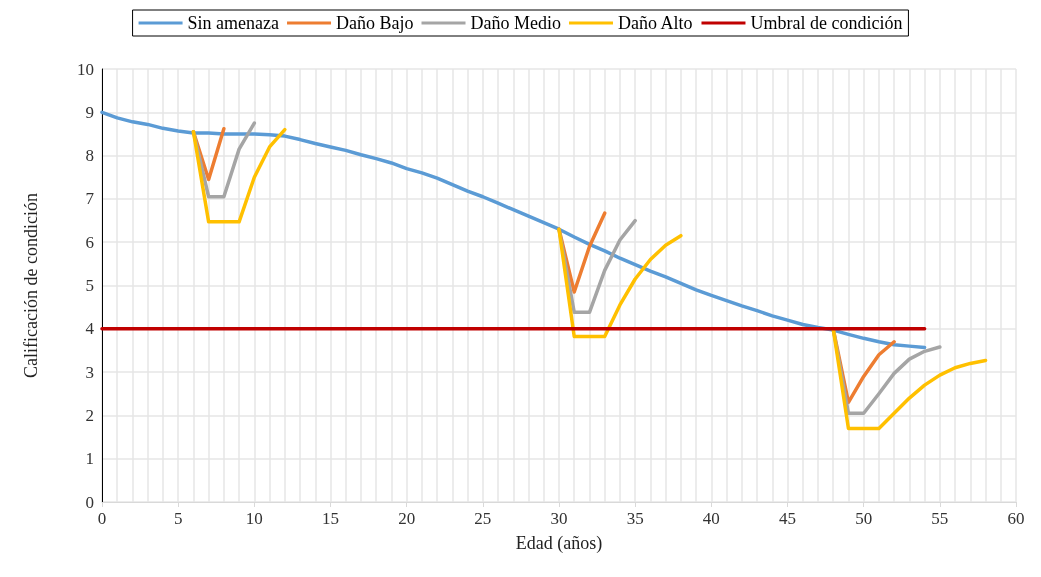 This screenshot has width=1041, height=577. What do you see at coordinates (1016, 518) in the screenshot?
I see `x-tick-label: 60` at bounding box center [1016, 518].